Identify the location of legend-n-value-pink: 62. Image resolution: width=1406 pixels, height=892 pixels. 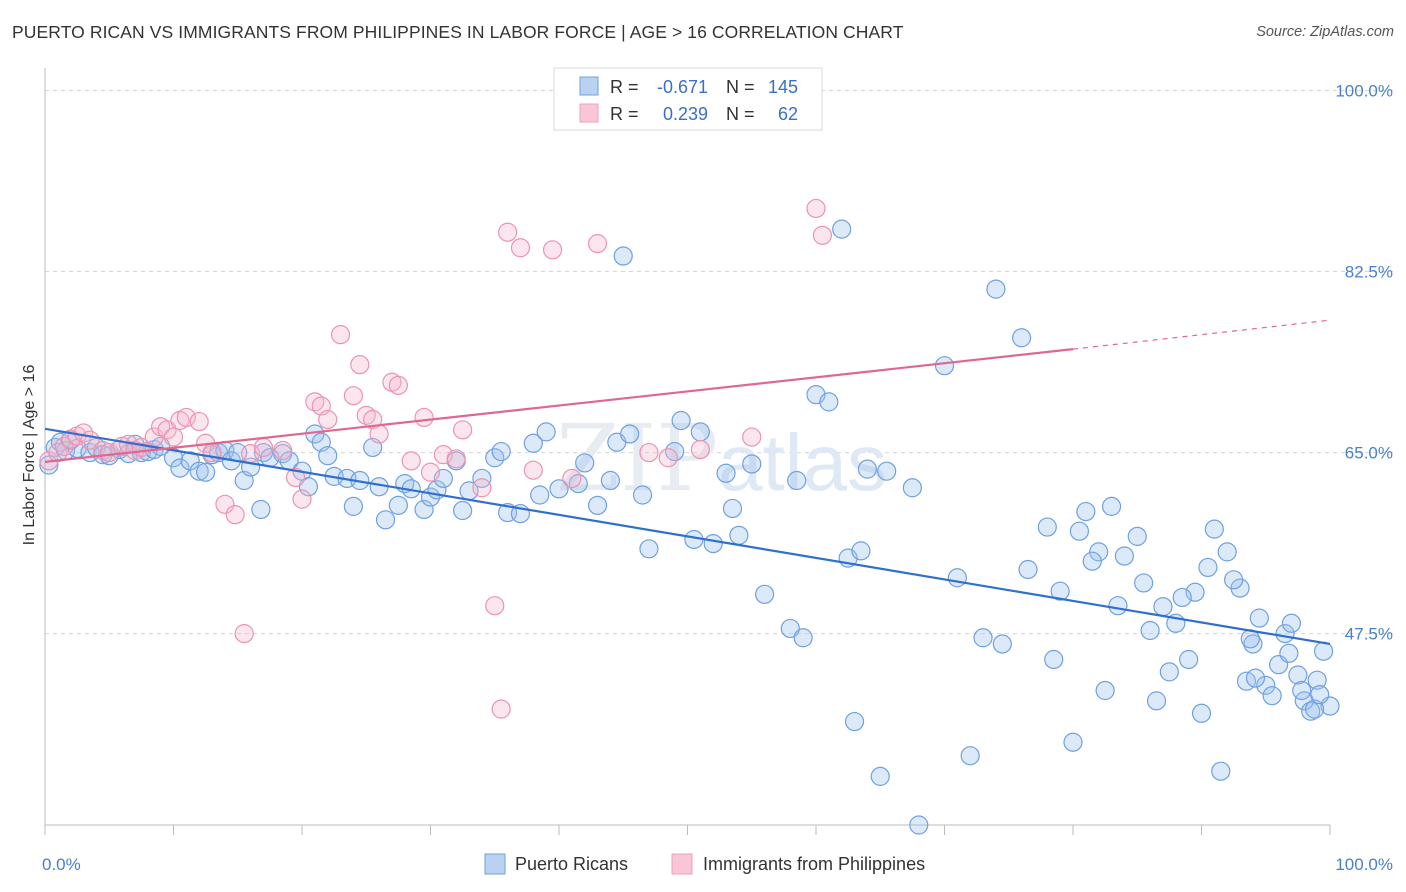
(788, 114).